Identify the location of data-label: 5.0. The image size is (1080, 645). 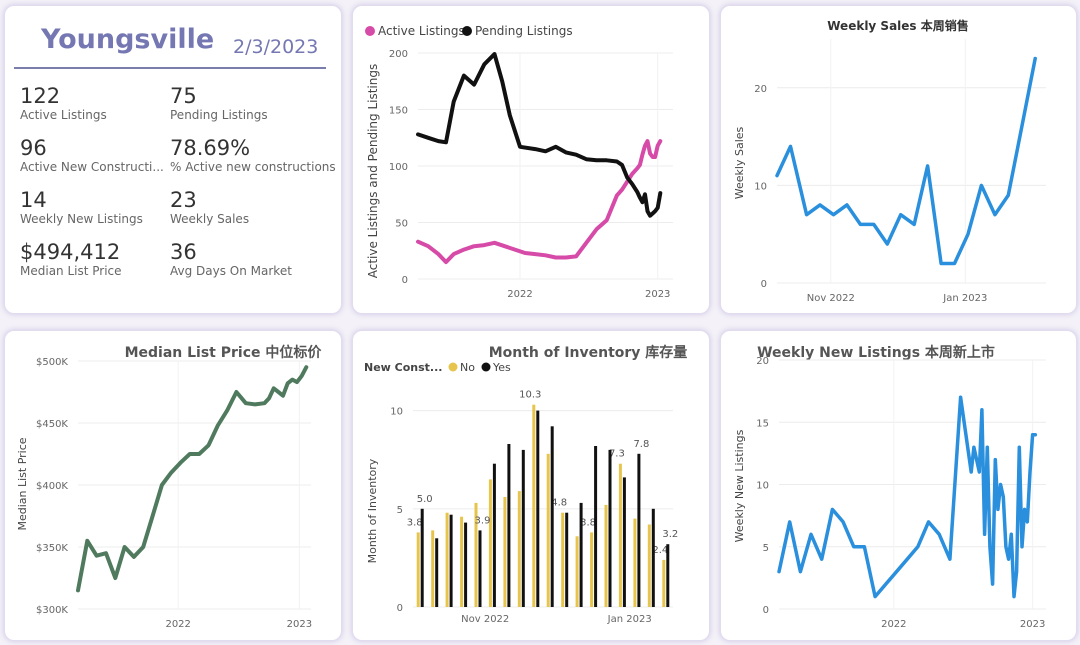
(425, 499).